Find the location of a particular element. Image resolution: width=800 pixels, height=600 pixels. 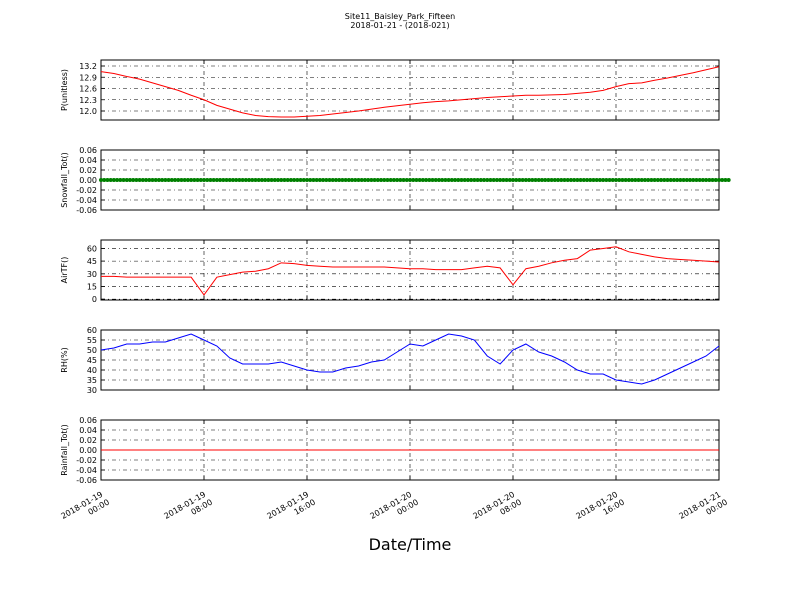

y-tick-label: 0.00 is located at coordinates (88, 180).